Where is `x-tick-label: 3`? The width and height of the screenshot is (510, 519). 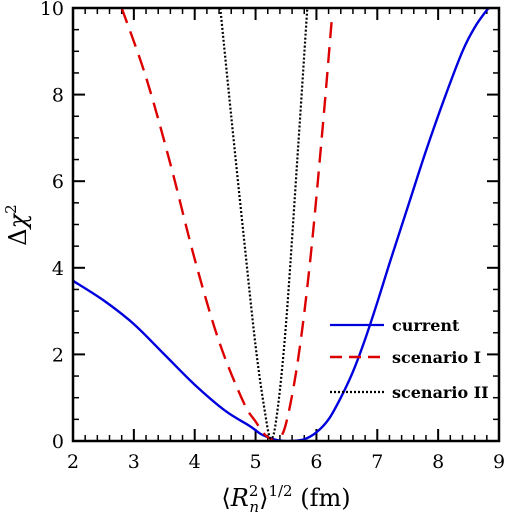
x-tick-label: 3 is located at coordinates (134, 462).